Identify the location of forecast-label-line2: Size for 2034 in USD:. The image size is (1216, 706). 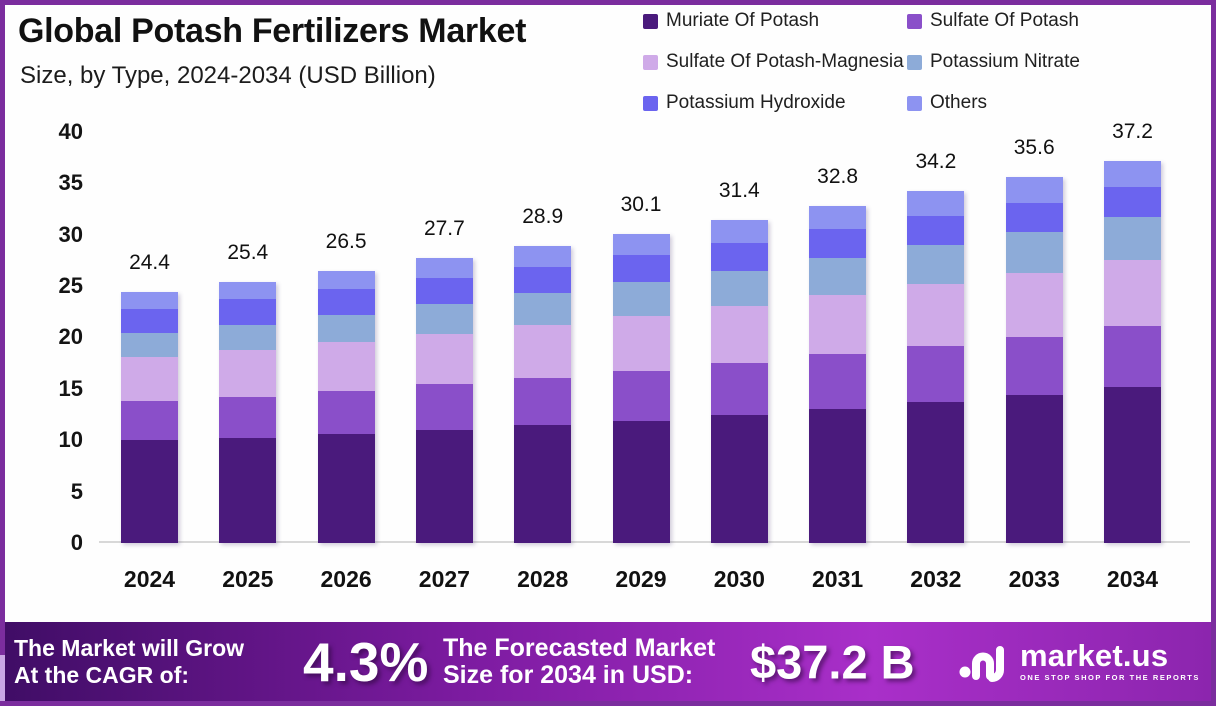
(568, 674).